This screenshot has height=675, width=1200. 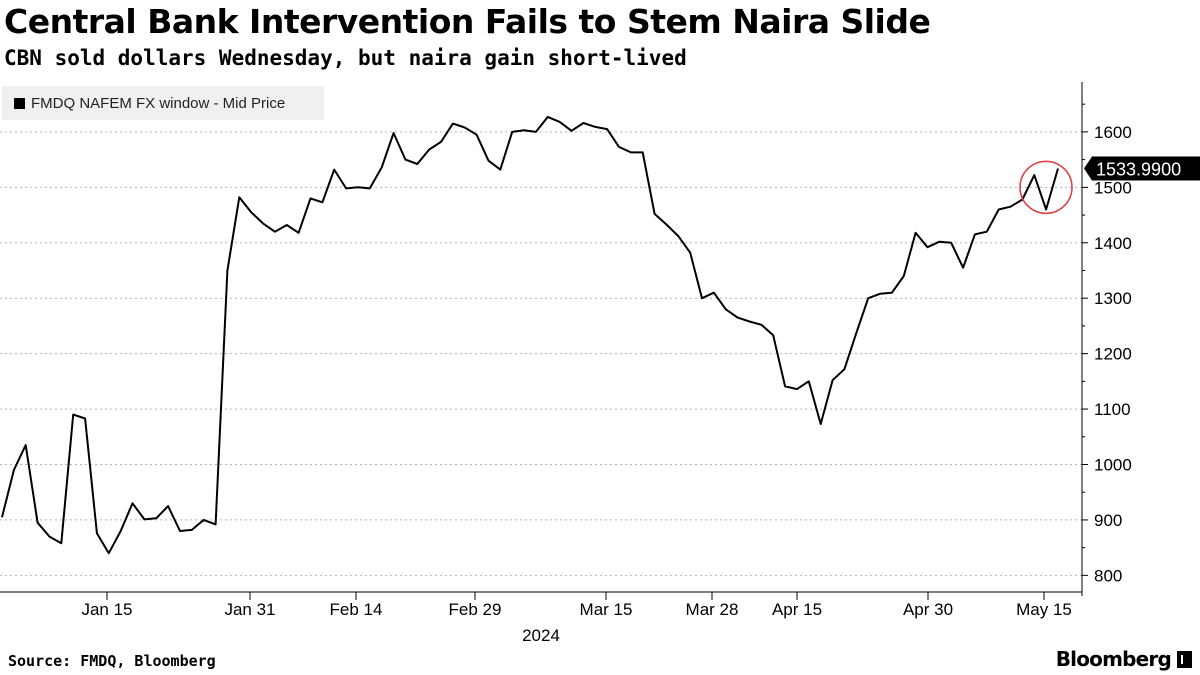 I want to click on last-value-label: 1533.9900, so click(x=1138, y=169).